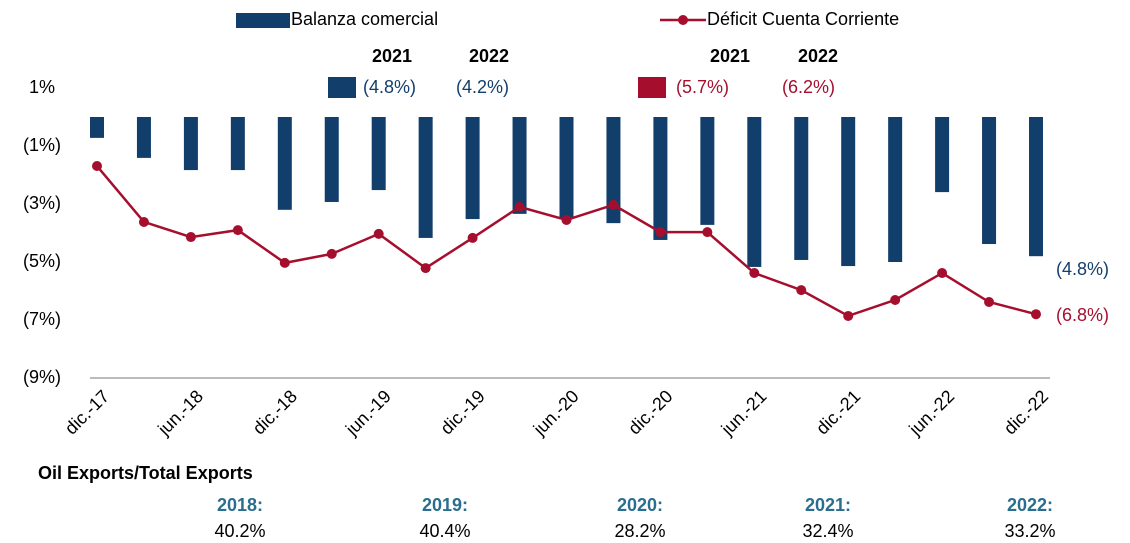 This screenshot has height=543, width=1130. I want to click on oil-year: 2019:, so click(445, 505).